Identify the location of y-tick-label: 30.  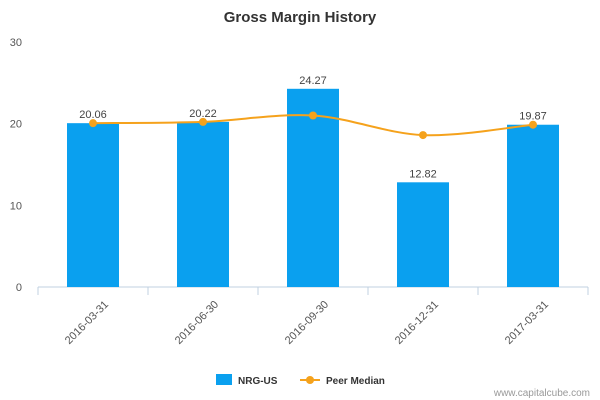
(16, 43).